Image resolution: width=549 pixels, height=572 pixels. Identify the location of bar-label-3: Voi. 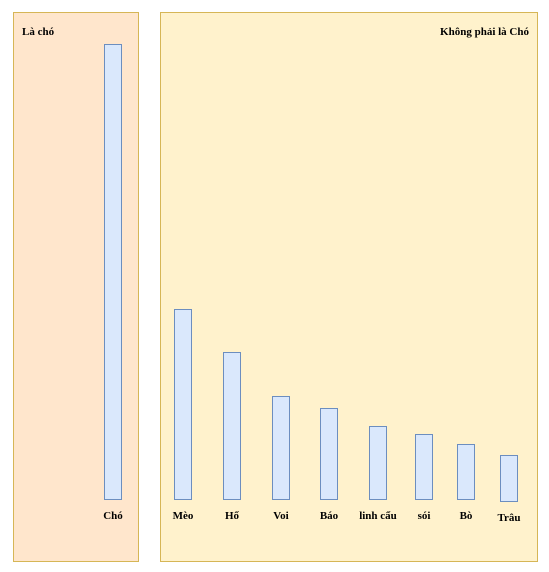
(281, 516).